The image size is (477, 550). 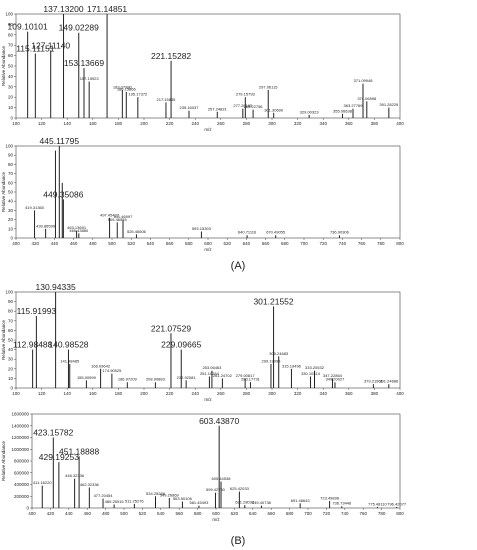 What do you see at coordinates (42, 393) in the screenshot?
I see `x-tick-label: 120` at bounding box center [42, 393].